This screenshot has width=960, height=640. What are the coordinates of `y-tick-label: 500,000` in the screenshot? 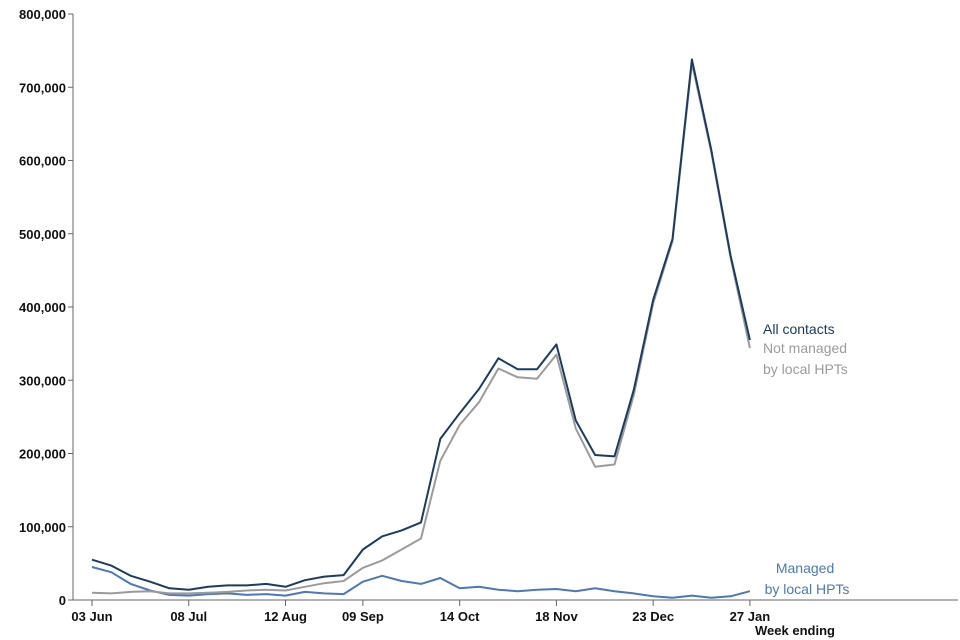 It's located at (42, 234).